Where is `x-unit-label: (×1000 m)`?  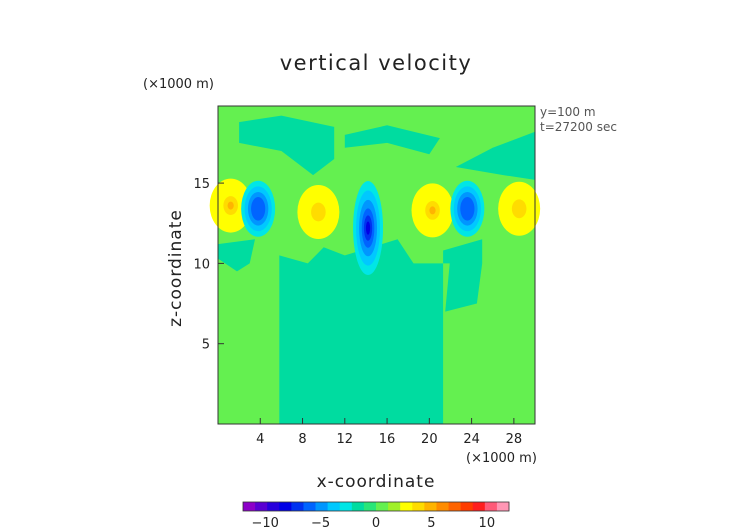 x-unit-label: (×1000 m) is located at coordinates (501, 458).